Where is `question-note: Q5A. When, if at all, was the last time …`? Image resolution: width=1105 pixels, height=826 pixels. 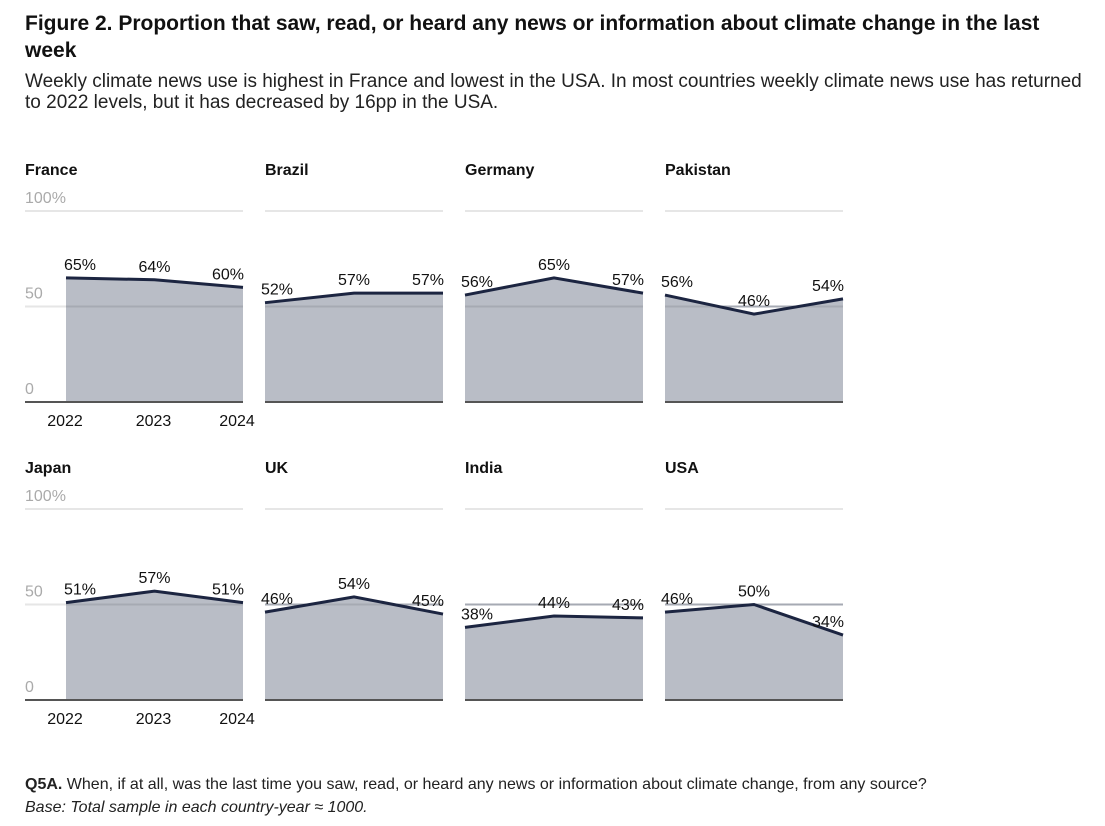 question-note: Q5A. When, if at all, was the last time … is located at coordinates (560, 784).